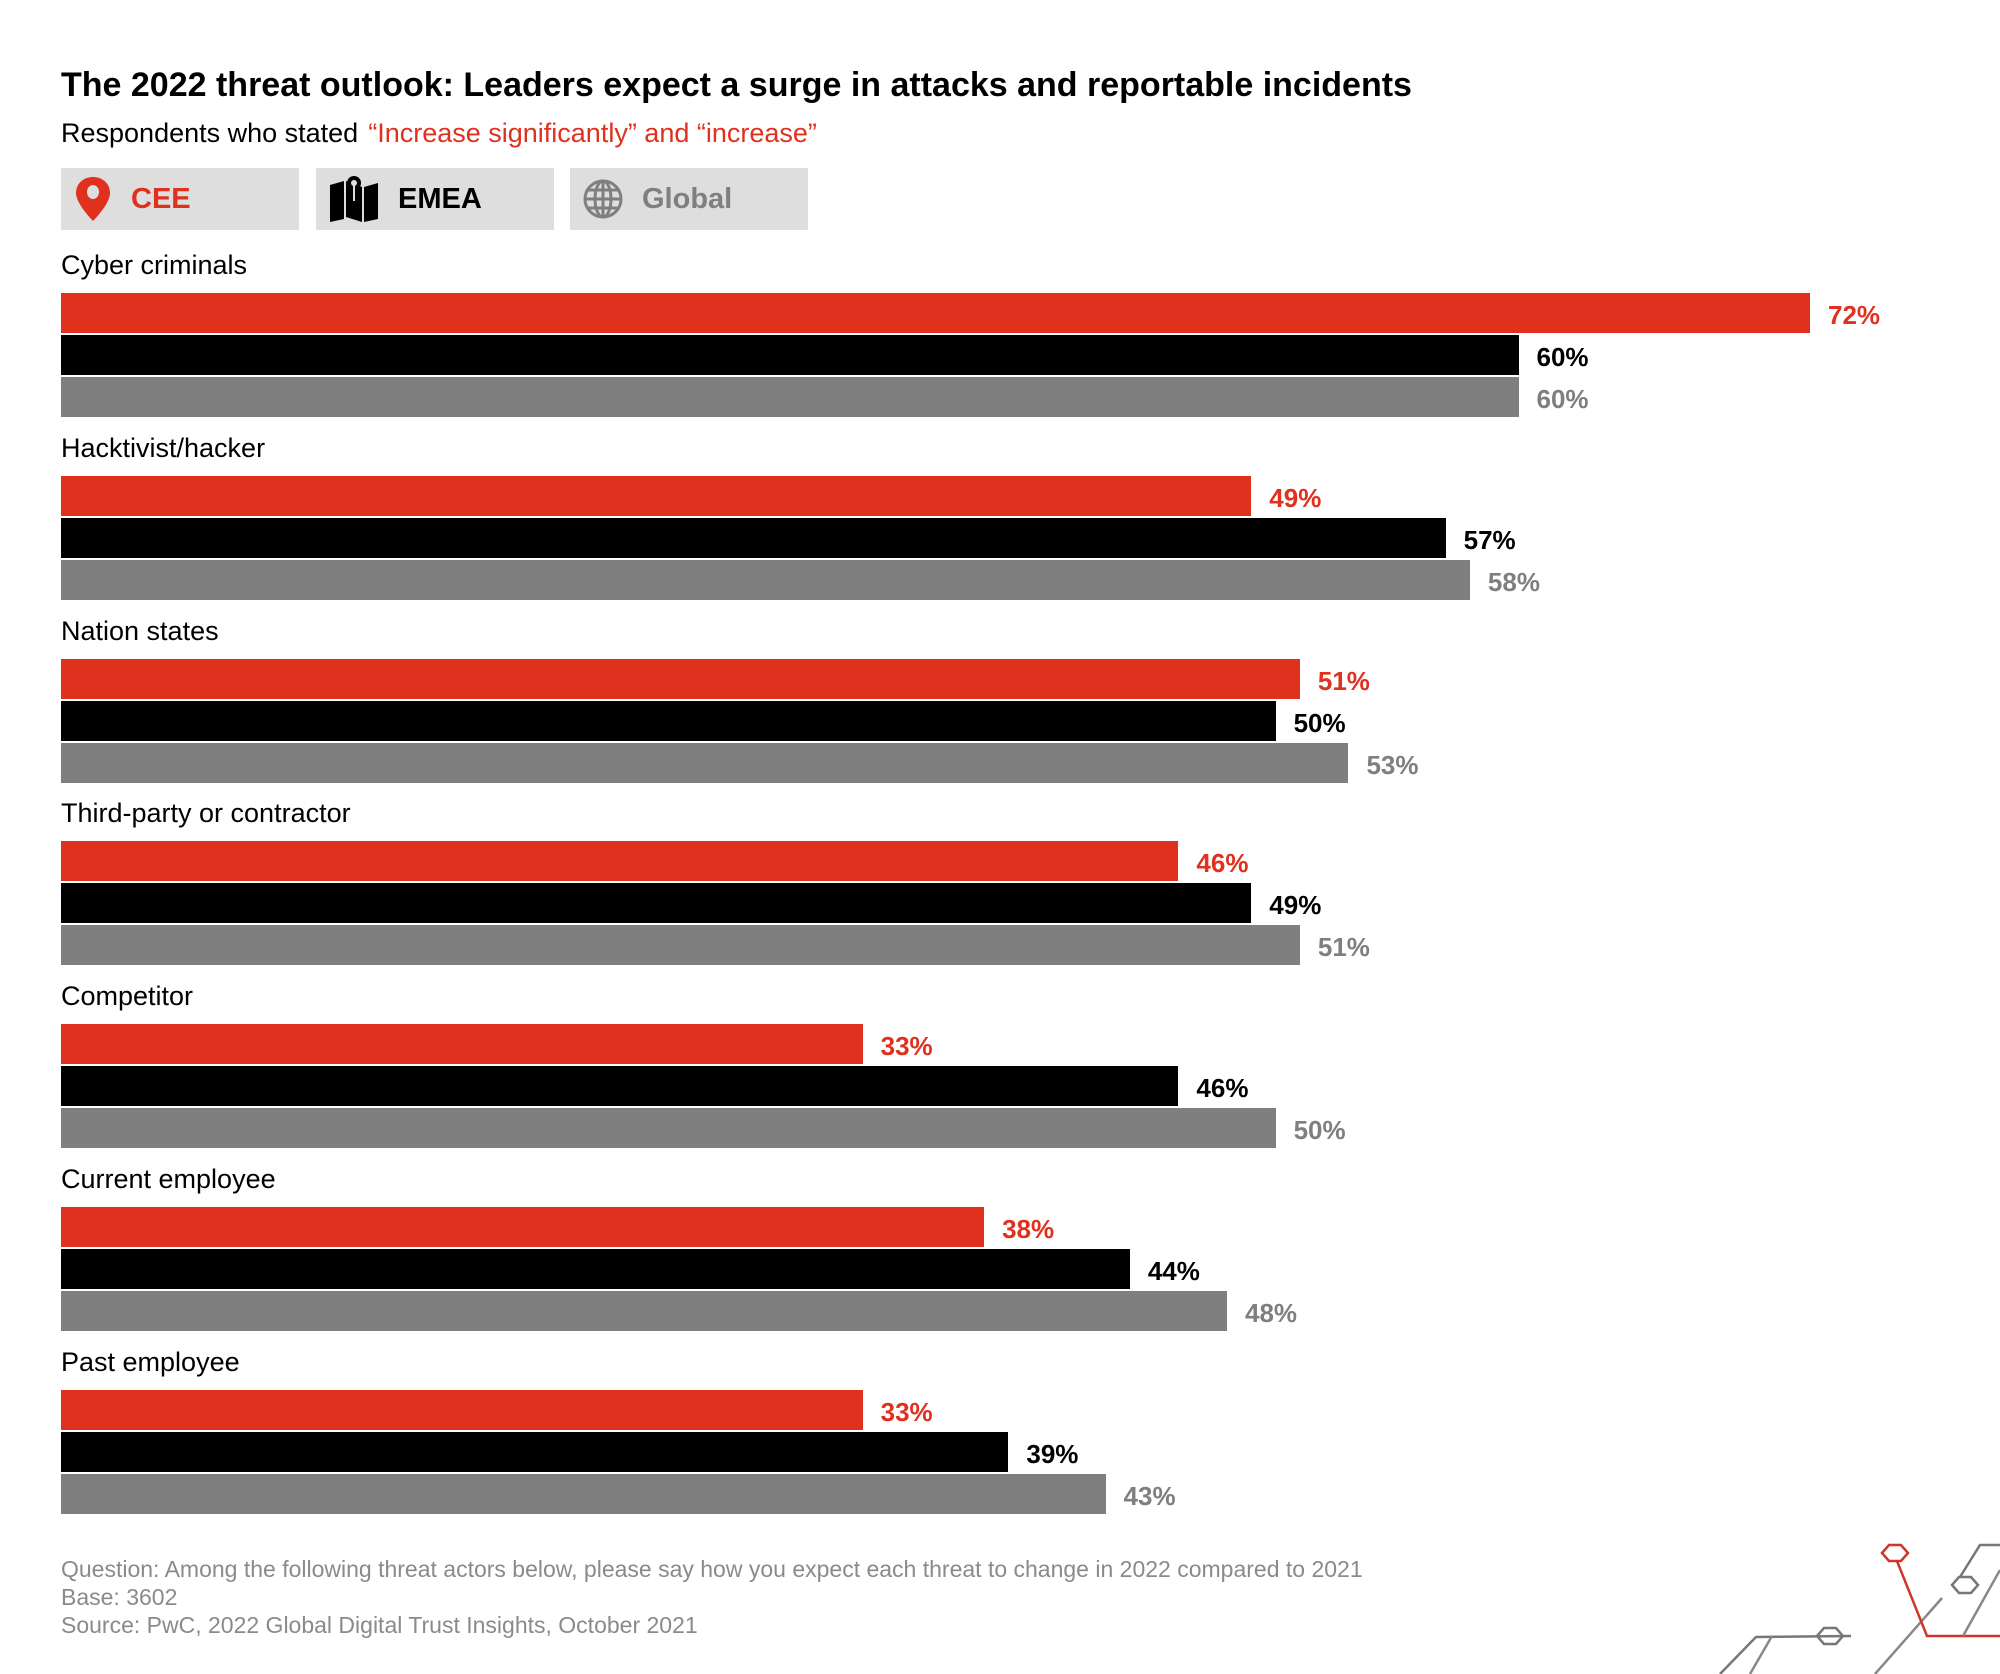  Describe the element at coordinates (1173, 1271) in the screenshot. I see `data-label: 44%` at that location.